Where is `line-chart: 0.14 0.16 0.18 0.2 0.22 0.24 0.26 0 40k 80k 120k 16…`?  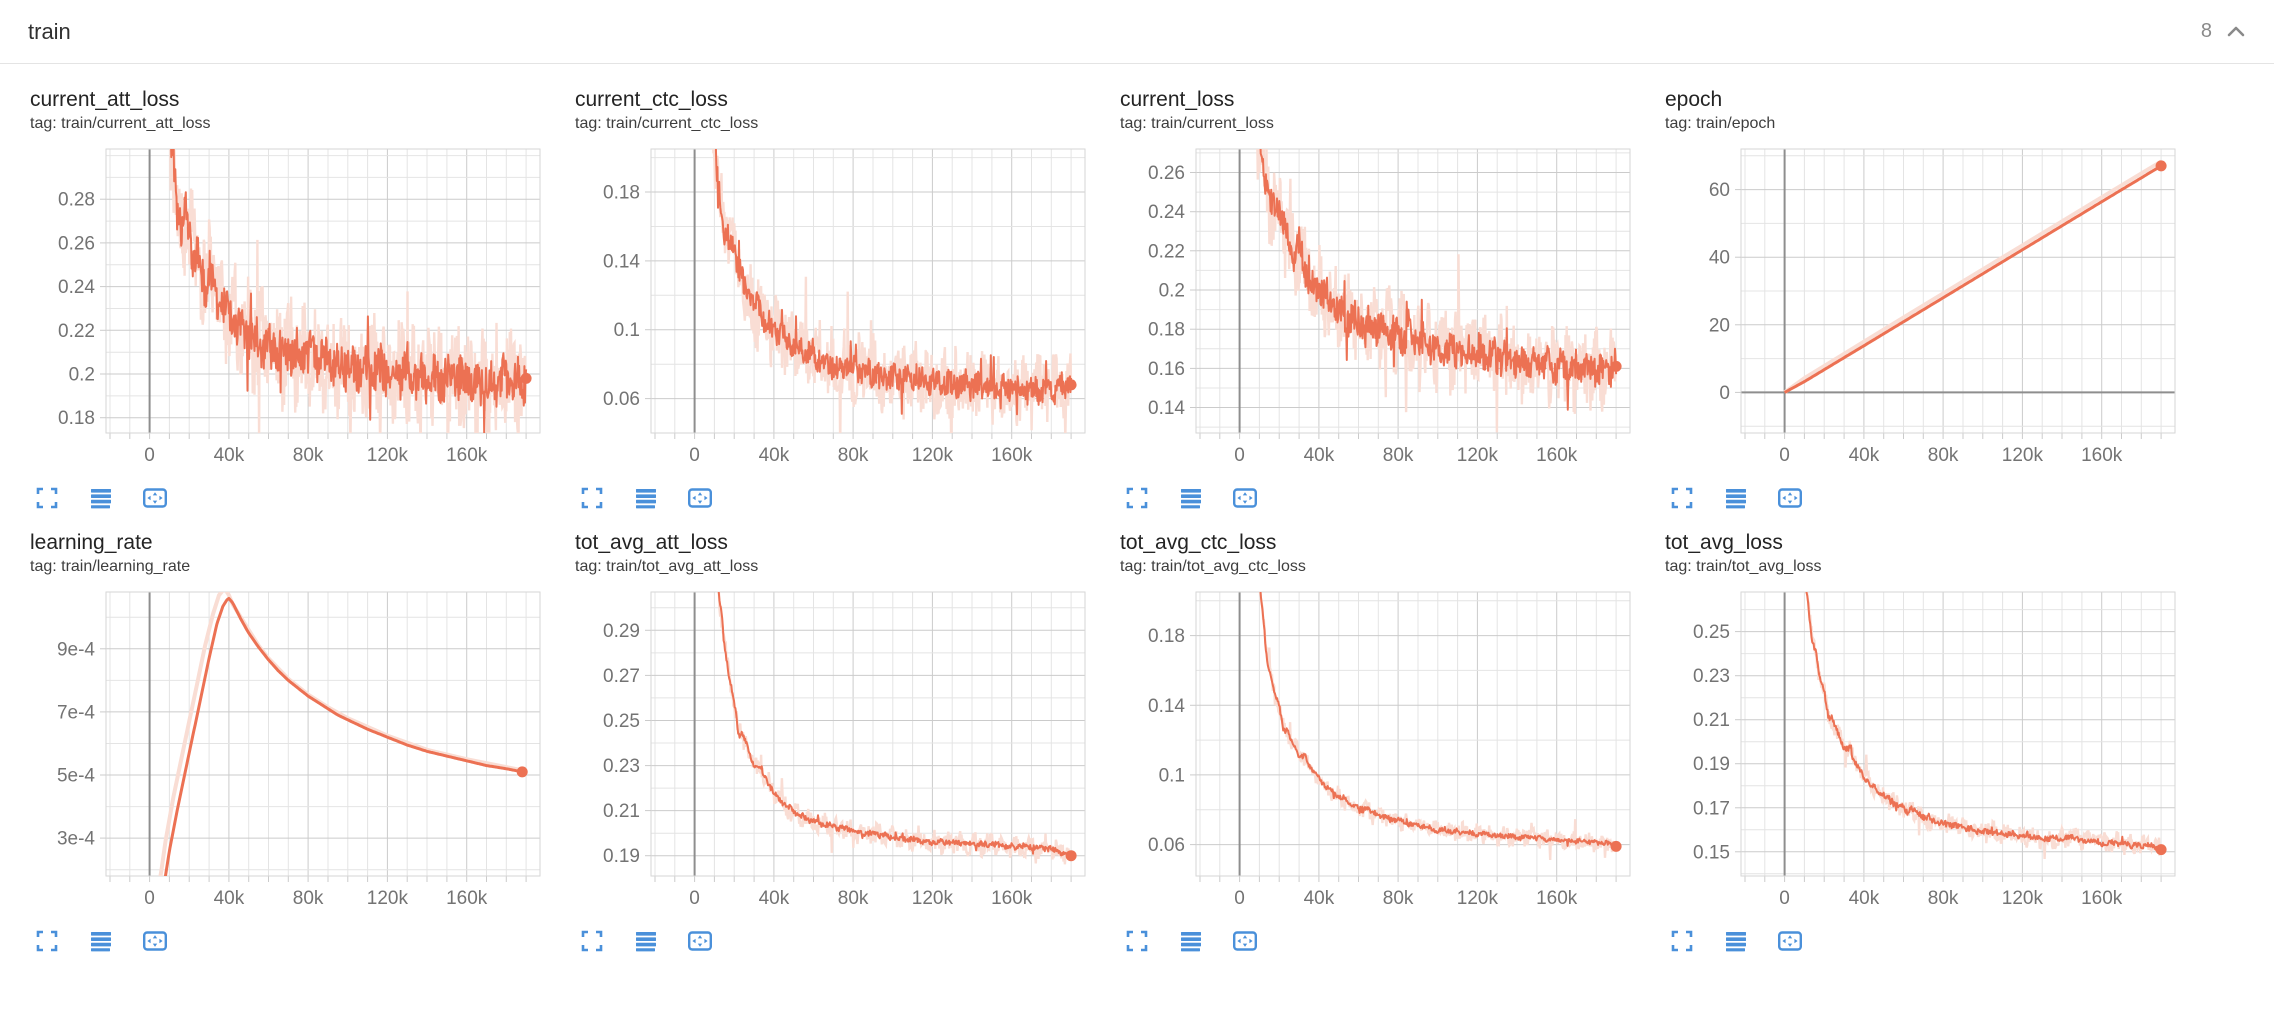 line-chart: 0.14 0.16 0.18 0.2 0.22 0.24 0.26 0 40k 80k 120k 16… is located at coordinates (1377, 309).